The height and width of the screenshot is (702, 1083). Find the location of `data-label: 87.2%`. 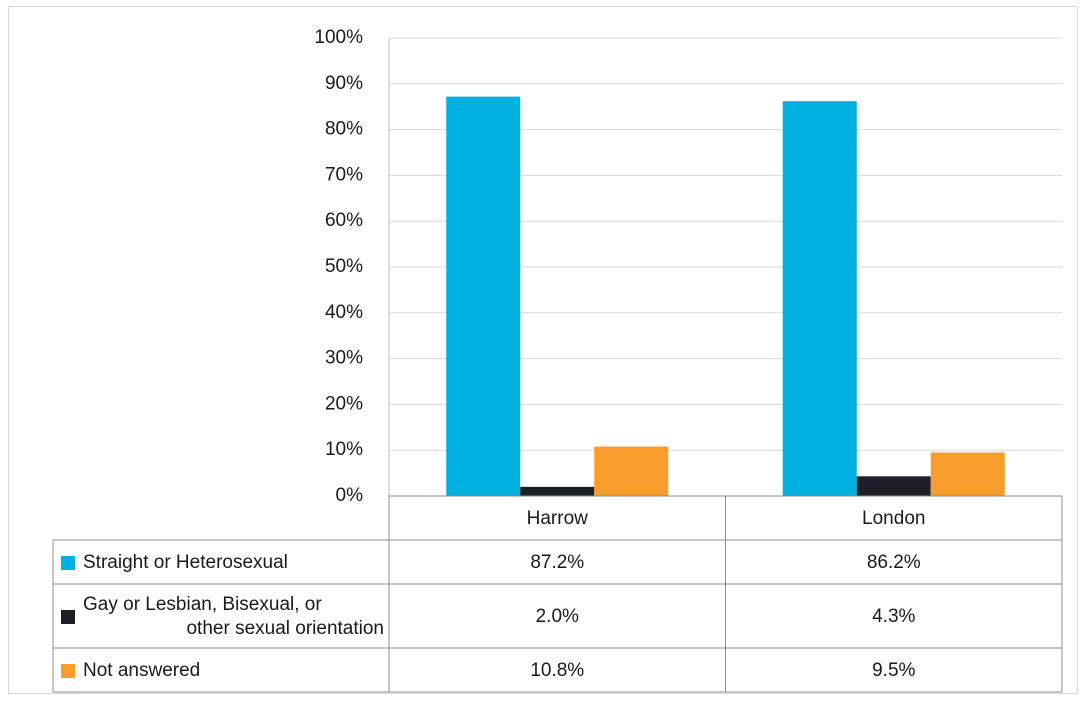

data-label: 87.2% is located at coordinates (557, 562).